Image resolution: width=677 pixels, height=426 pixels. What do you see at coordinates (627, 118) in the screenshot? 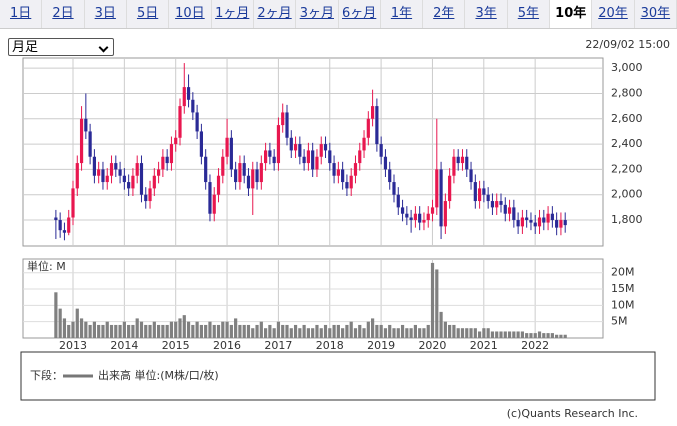
I see `y-tick-label: 2,600` at bounding box center [627, 118].